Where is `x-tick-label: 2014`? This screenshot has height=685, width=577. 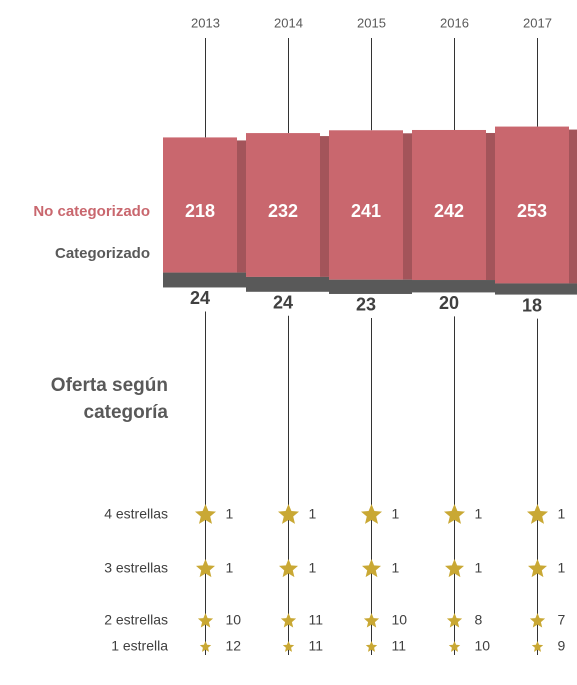 x-tick-label: 2014 is located at coordinates (288, 22).